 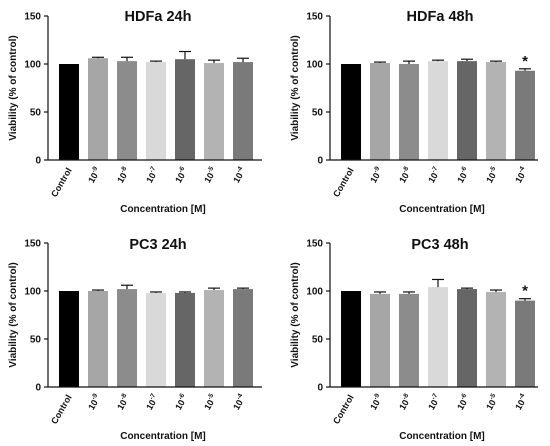 I want to click on chart-title: HDFa 48h, so click(x=440, y=17).